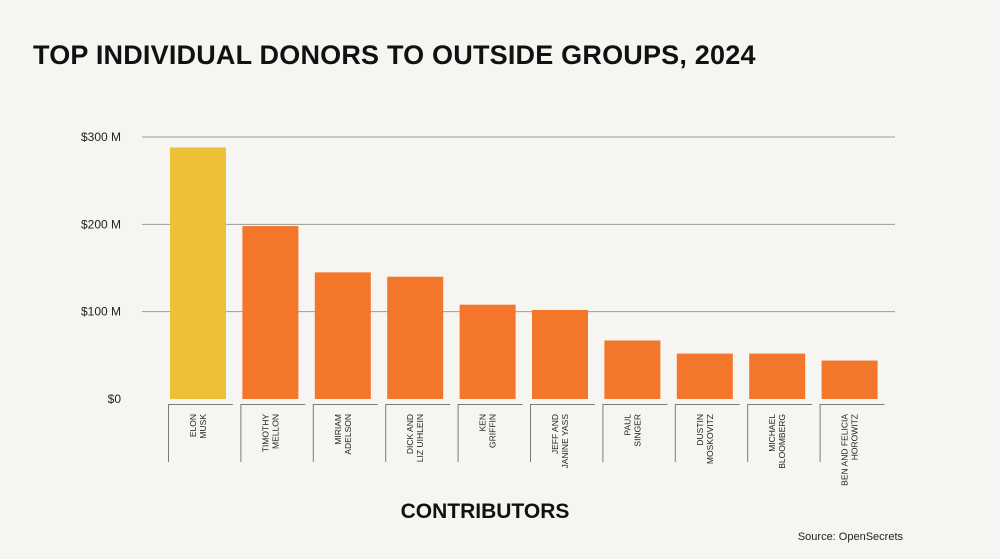  I want to click on x-tick-label: ELON MUSK, so click(198, 426).